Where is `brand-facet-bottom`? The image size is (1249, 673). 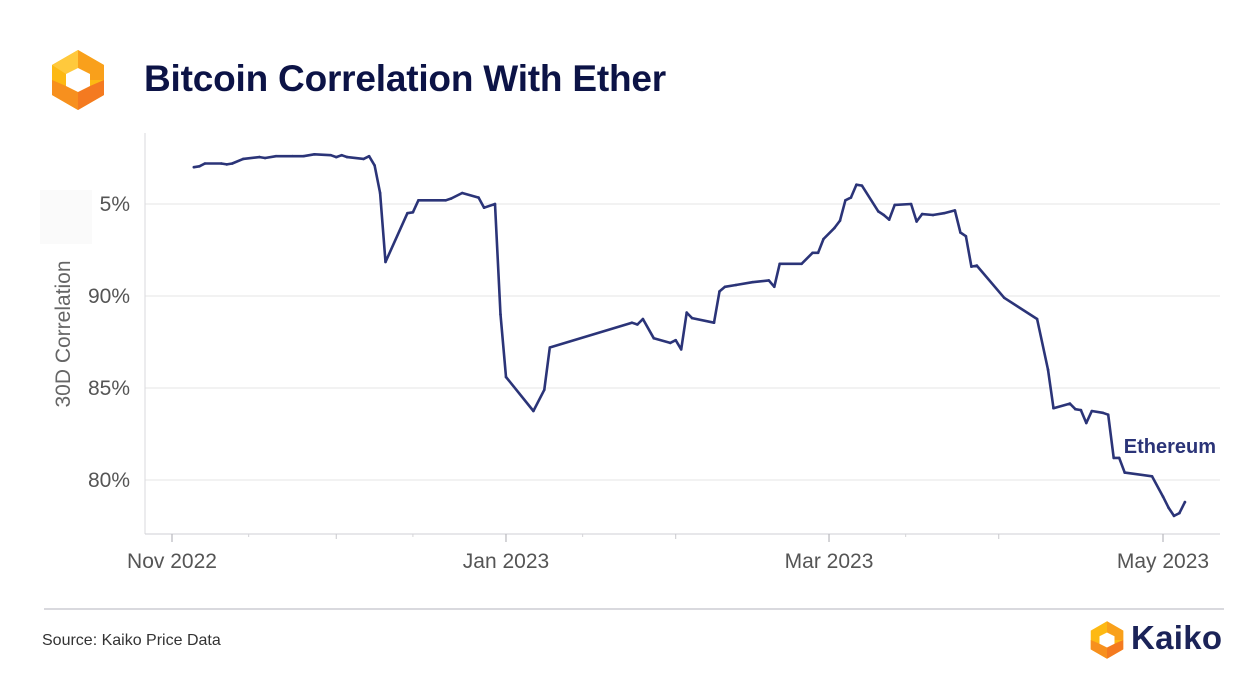 brand-facet-bottom is located at coordinates (1098, 649).